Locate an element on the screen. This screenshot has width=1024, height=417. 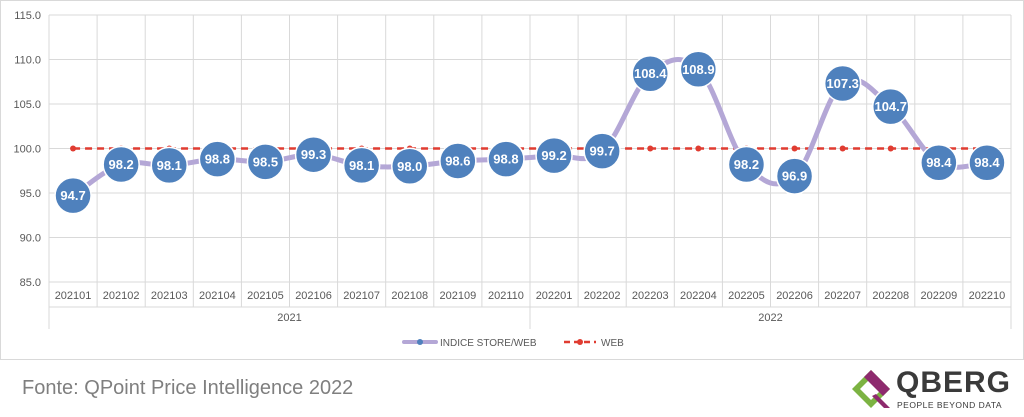
data-label: 94.7 is located at coordinates (72, 195).